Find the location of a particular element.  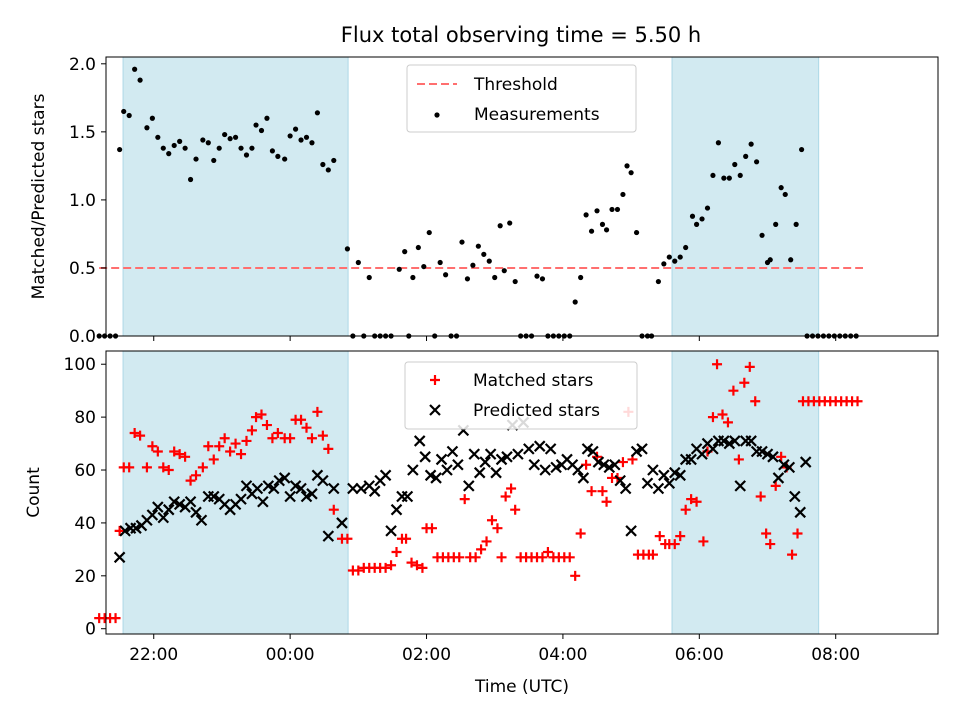

legend-label: Threshold is located at coordinates (515, 85).